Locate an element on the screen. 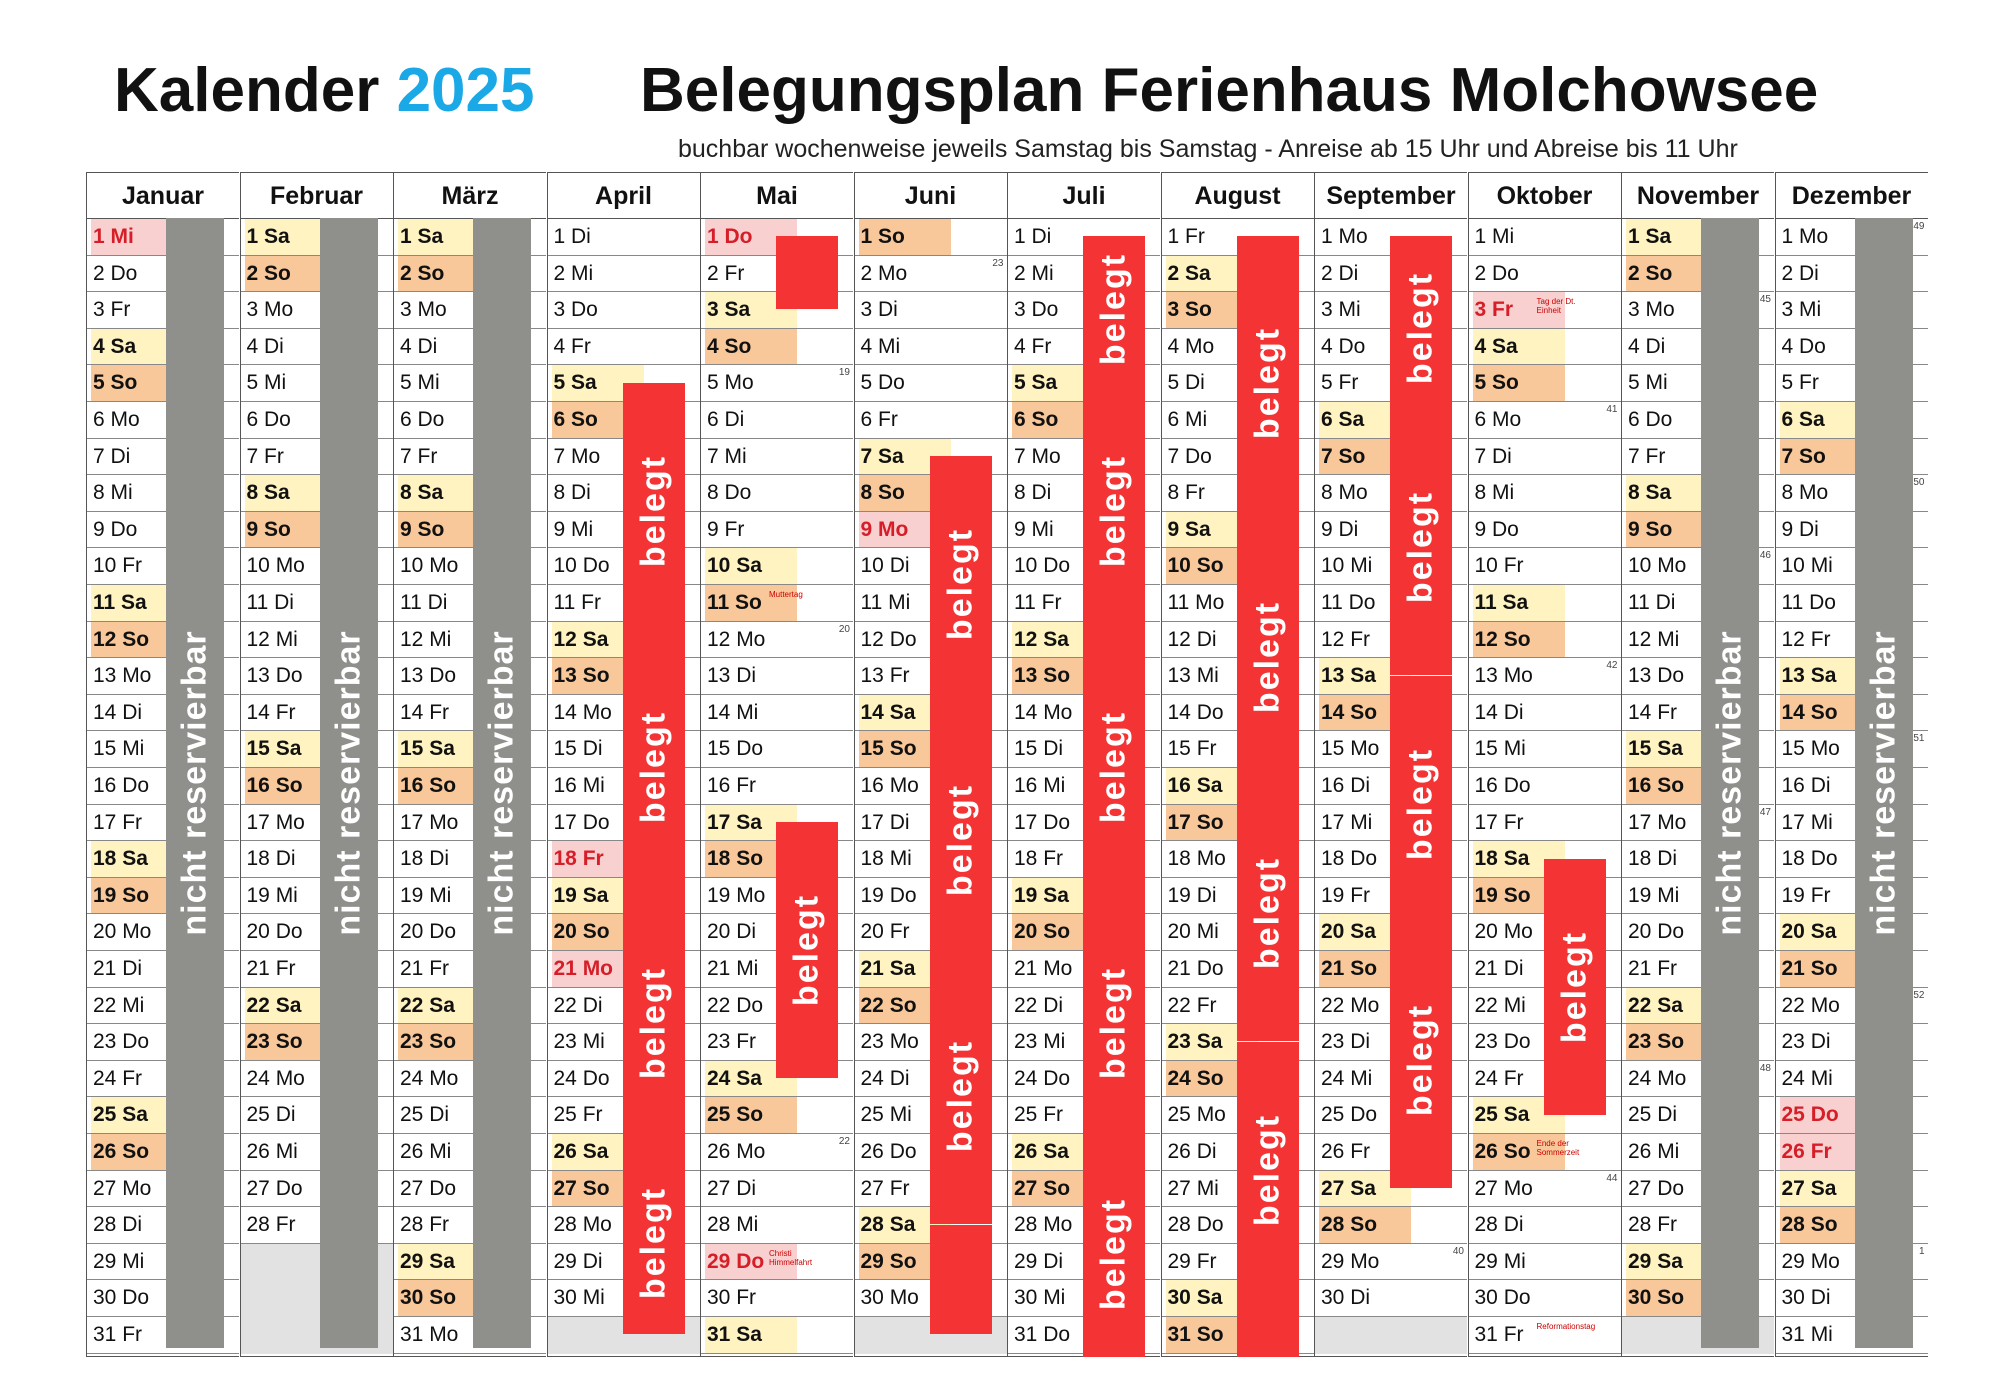 Image resolution: width=2000 pixels, height=1400 pixels. day-cell: 5 Mi is located at coordinates (470, 383).